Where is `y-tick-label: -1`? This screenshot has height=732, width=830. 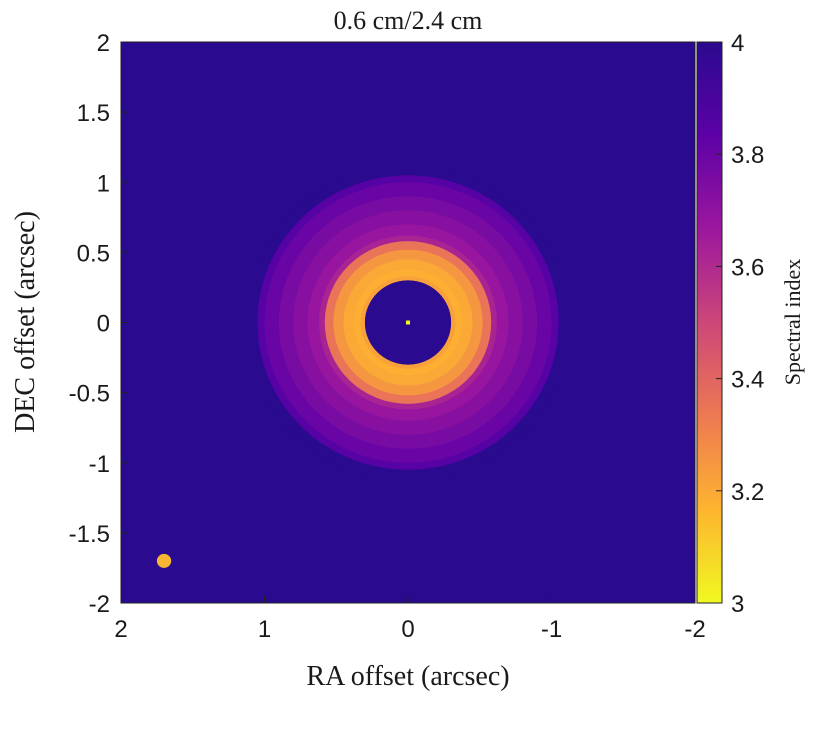
y-tick-label: -1 is located at coordinates (99, 464).